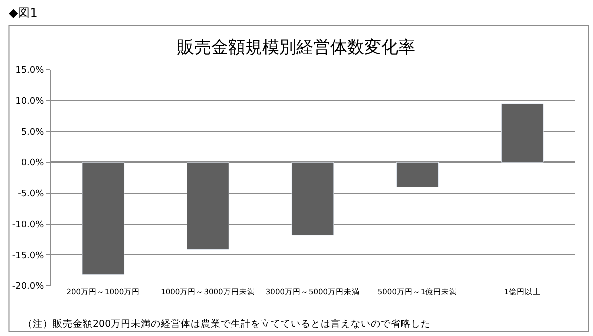  Describe the element at coordinates (31, 195) in the screenshot. I see `y-tick-label: -5.0%` at that location.